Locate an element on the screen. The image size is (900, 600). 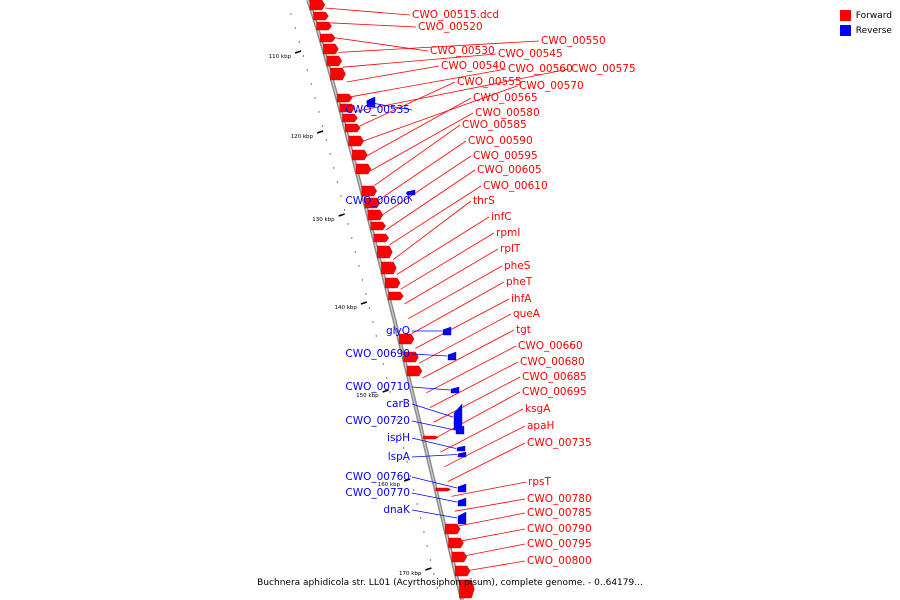
forward-gene-label: CWO_00695 is located at coordinates (554, 392).